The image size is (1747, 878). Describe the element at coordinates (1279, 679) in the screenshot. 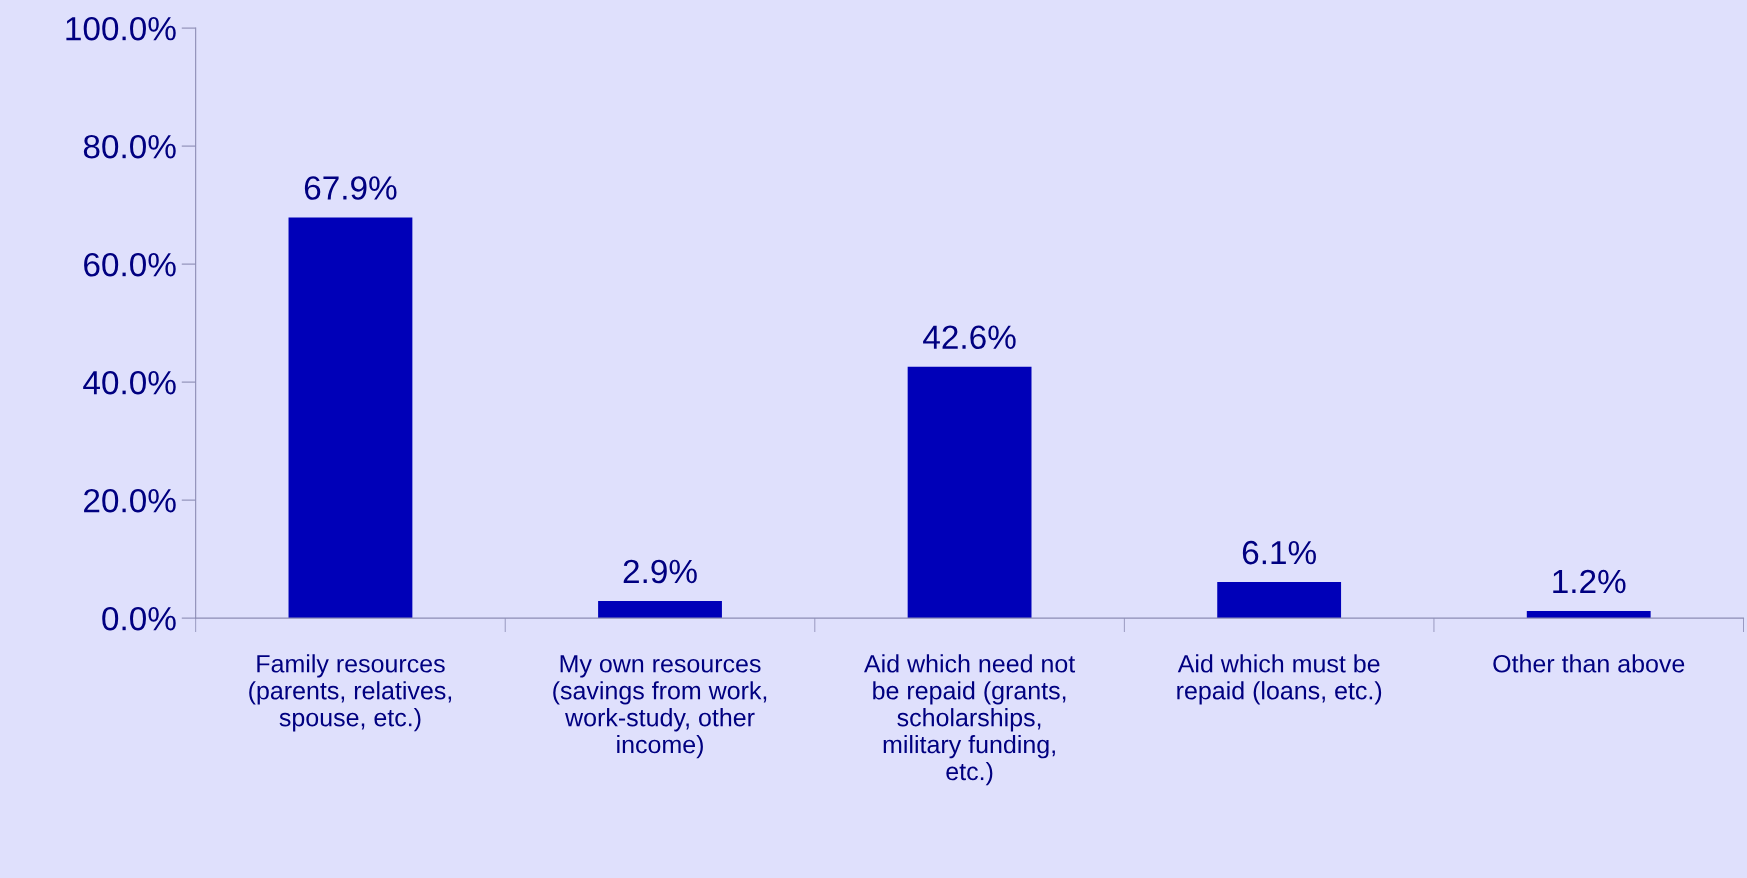

I see `x-tick-label: Aid which must be repaid (loans, etc.)` at that location.